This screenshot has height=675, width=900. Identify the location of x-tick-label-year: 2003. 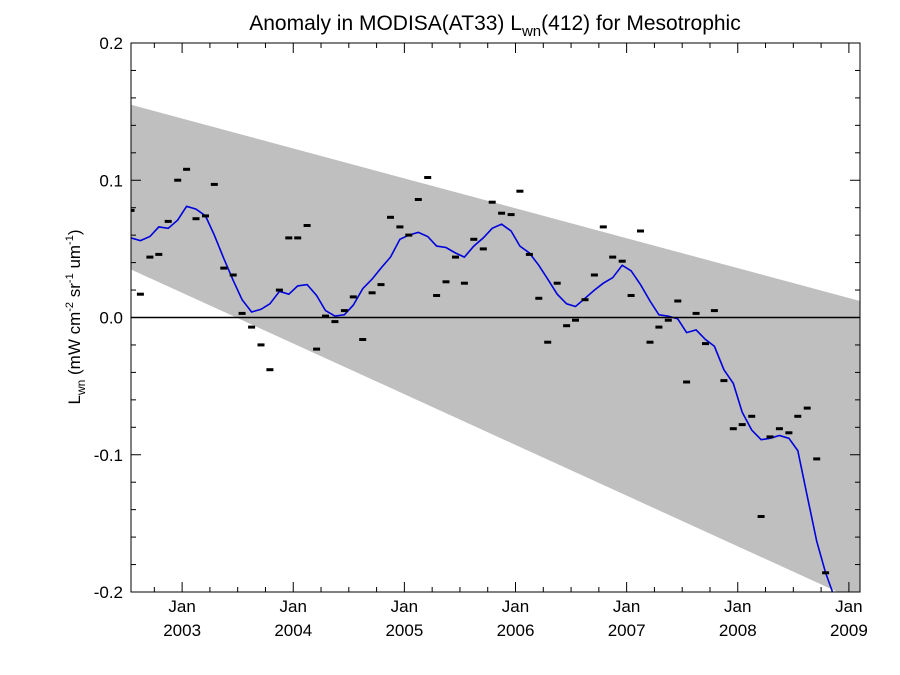
(182, 630).